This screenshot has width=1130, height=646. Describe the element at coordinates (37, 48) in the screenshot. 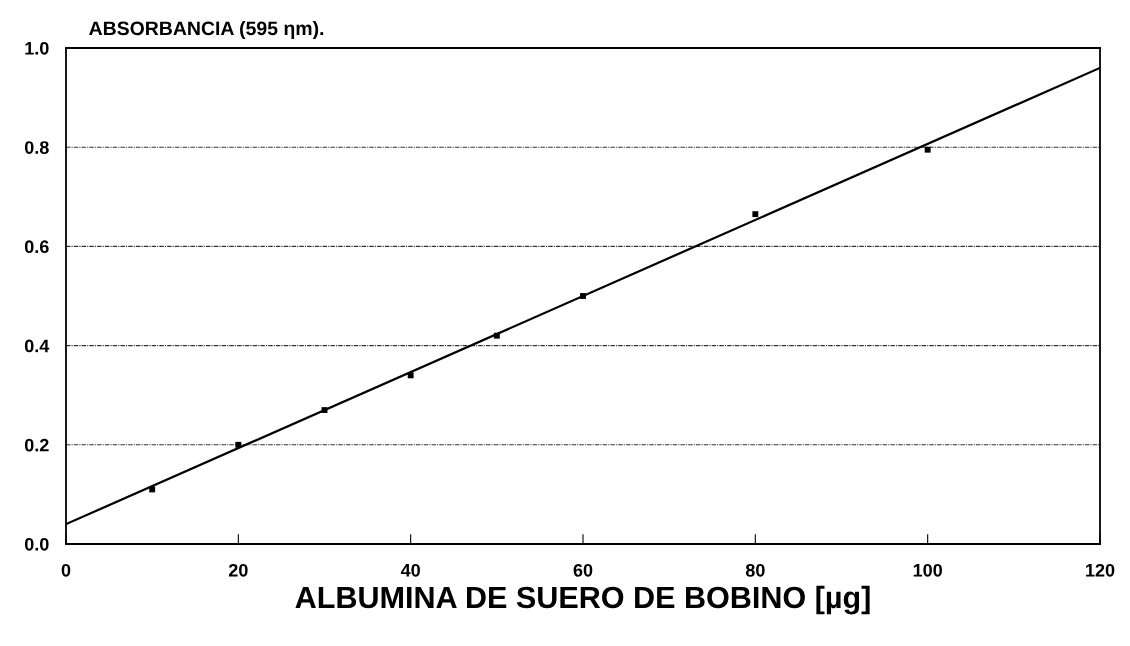

I see `y-tick-label: 1.0` at that location.